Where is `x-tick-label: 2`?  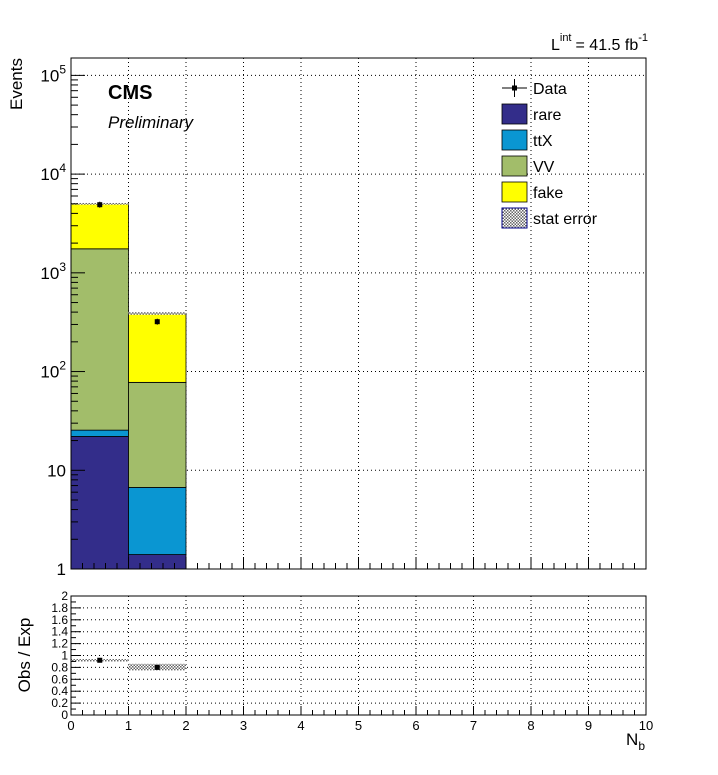 x-tick-label: 2 is located at coordinates (185, 725).